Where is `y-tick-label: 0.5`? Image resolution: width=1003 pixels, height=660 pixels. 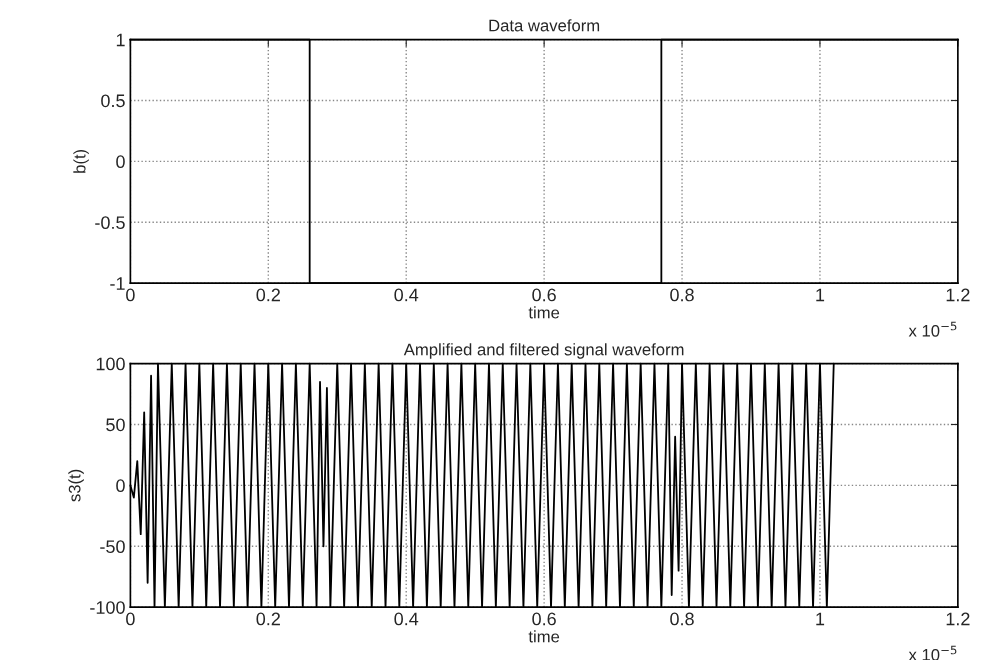
y-tick-label: 0.5 is located at coordinates (113, 101).